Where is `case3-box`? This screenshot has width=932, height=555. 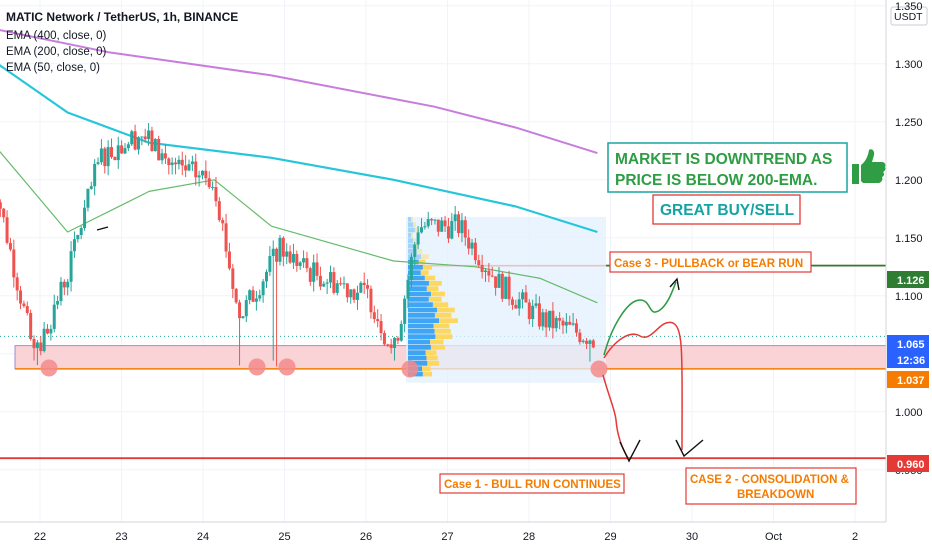 case3-box is located at coordinates (710, 262).